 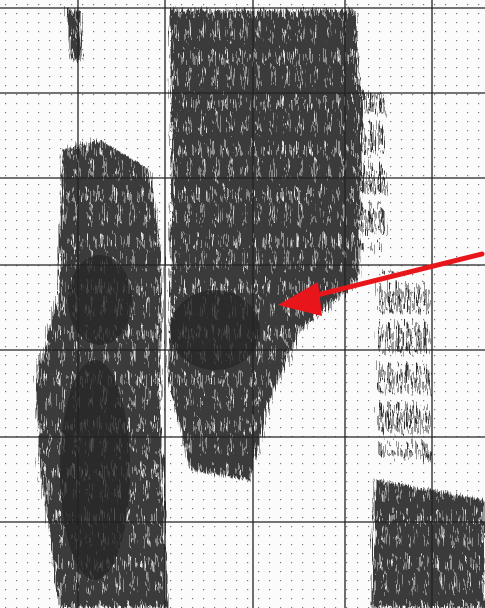 I want to click on left-top-trace, so click(x=75, y=35).